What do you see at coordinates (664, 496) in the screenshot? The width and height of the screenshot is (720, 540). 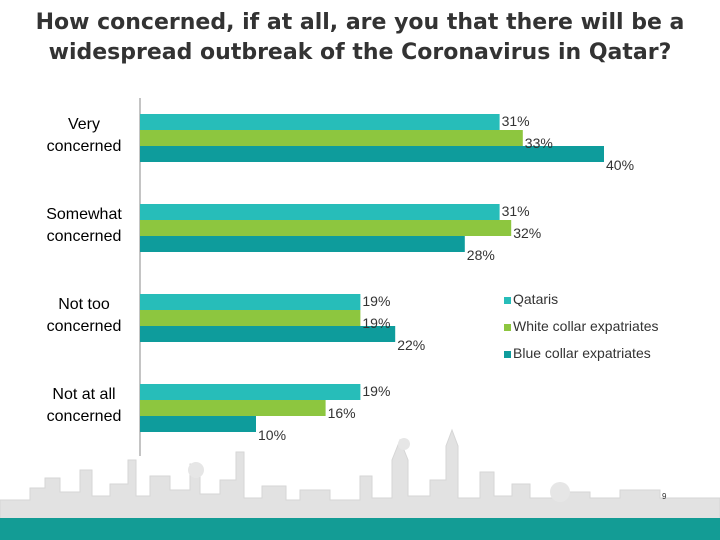 I see `page-number: 9` at bounding box center [664, 496].